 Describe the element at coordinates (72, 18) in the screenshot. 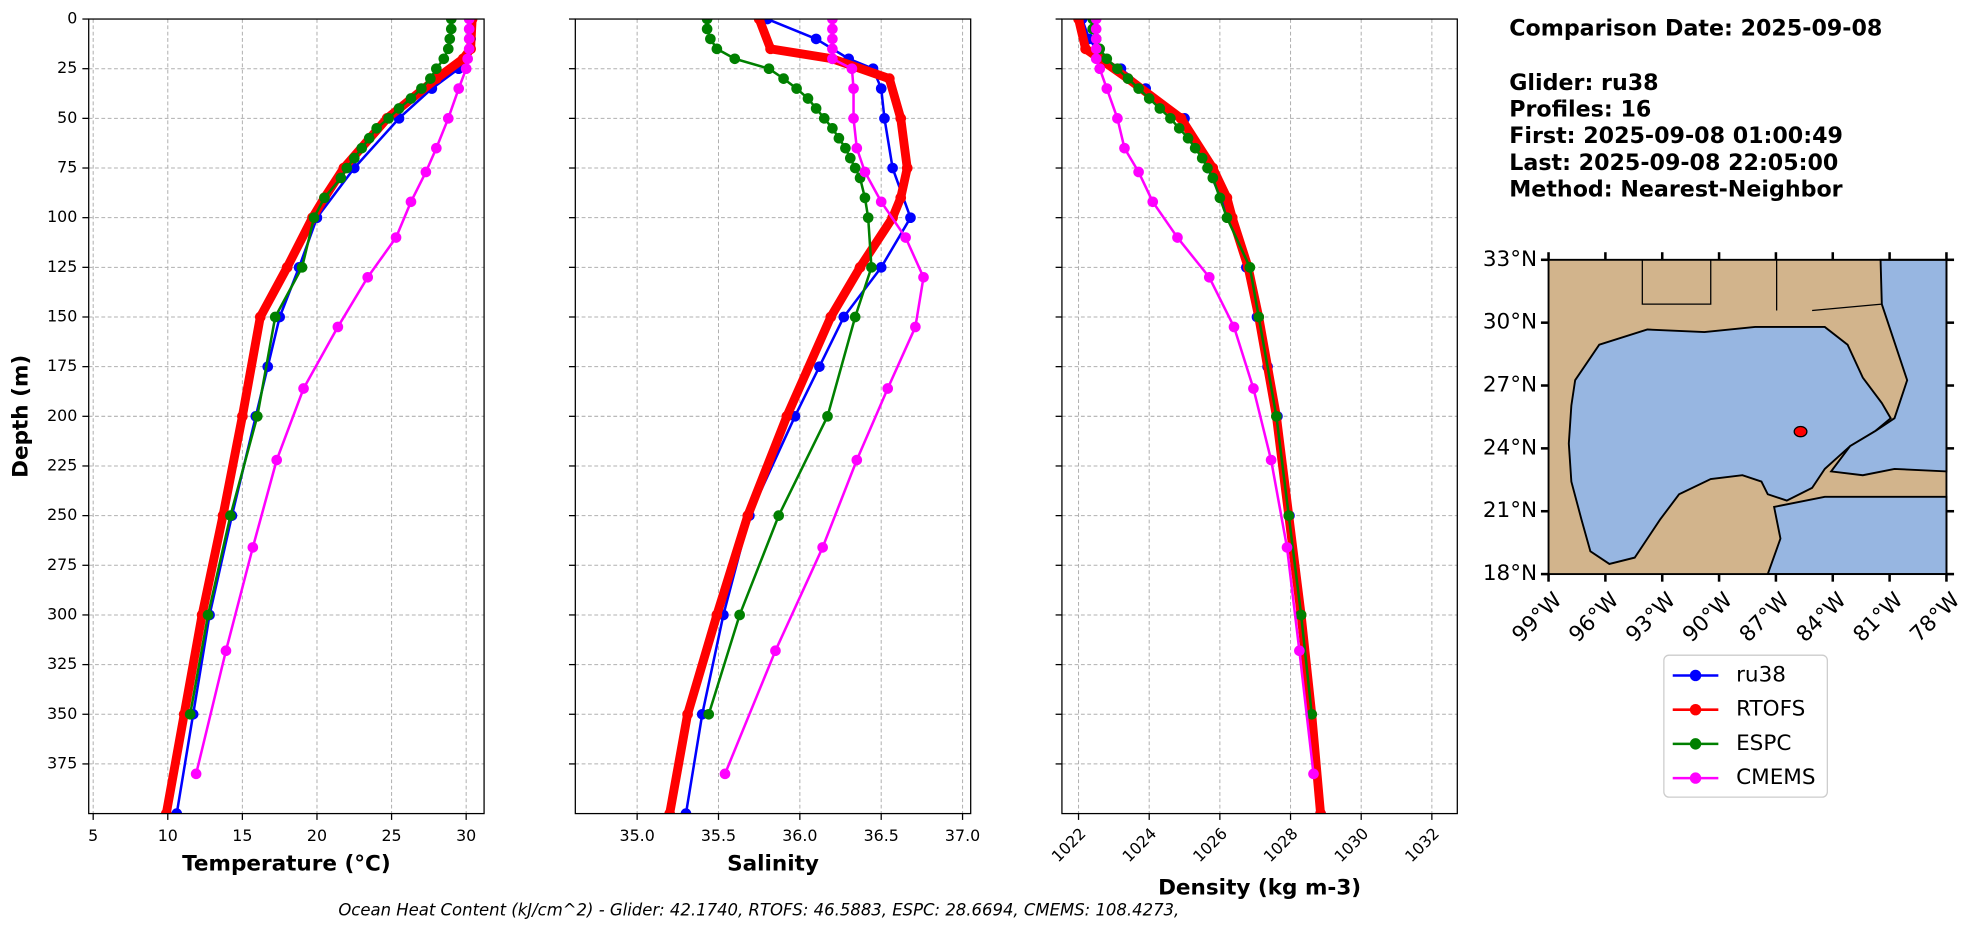

I see `y-tick-label: 0` at that location.